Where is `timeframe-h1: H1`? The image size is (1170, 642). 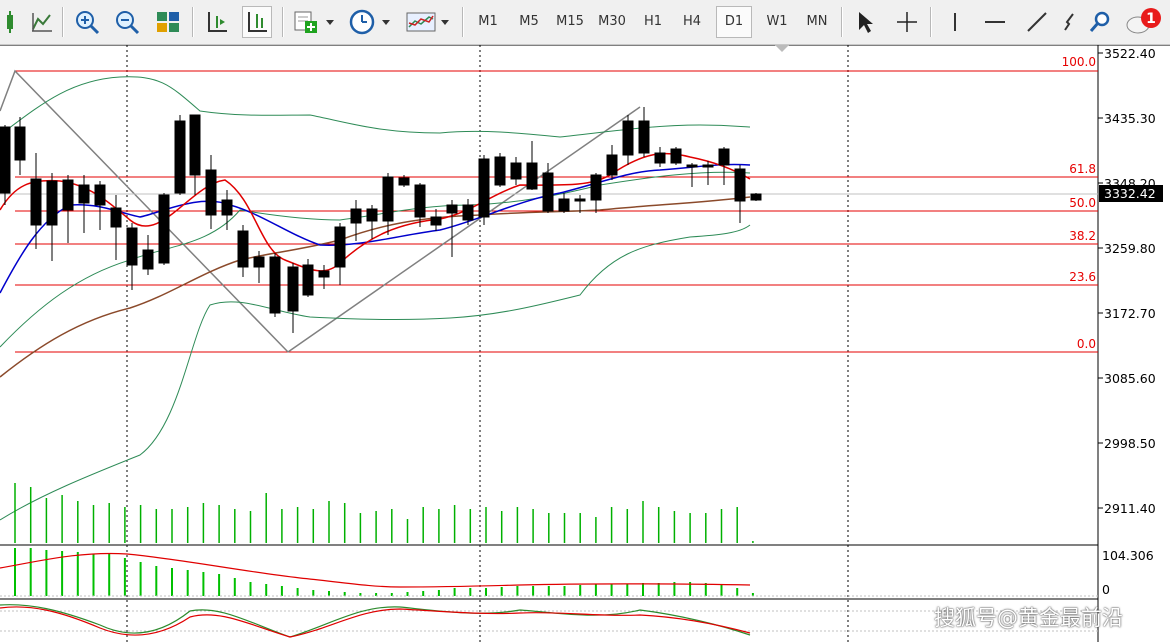
timeframe-h1: H1 is located at coordinates (653, 21).